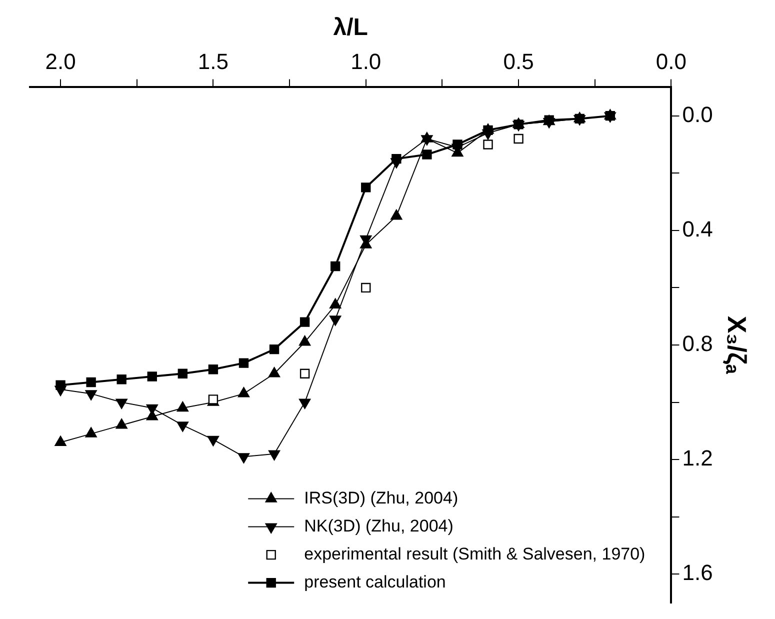 This screenshot has height=619, width=775. Describe the element at coordinates (697, 229) in the screenshot. I see `y-tick-label: 0.4` at that location.